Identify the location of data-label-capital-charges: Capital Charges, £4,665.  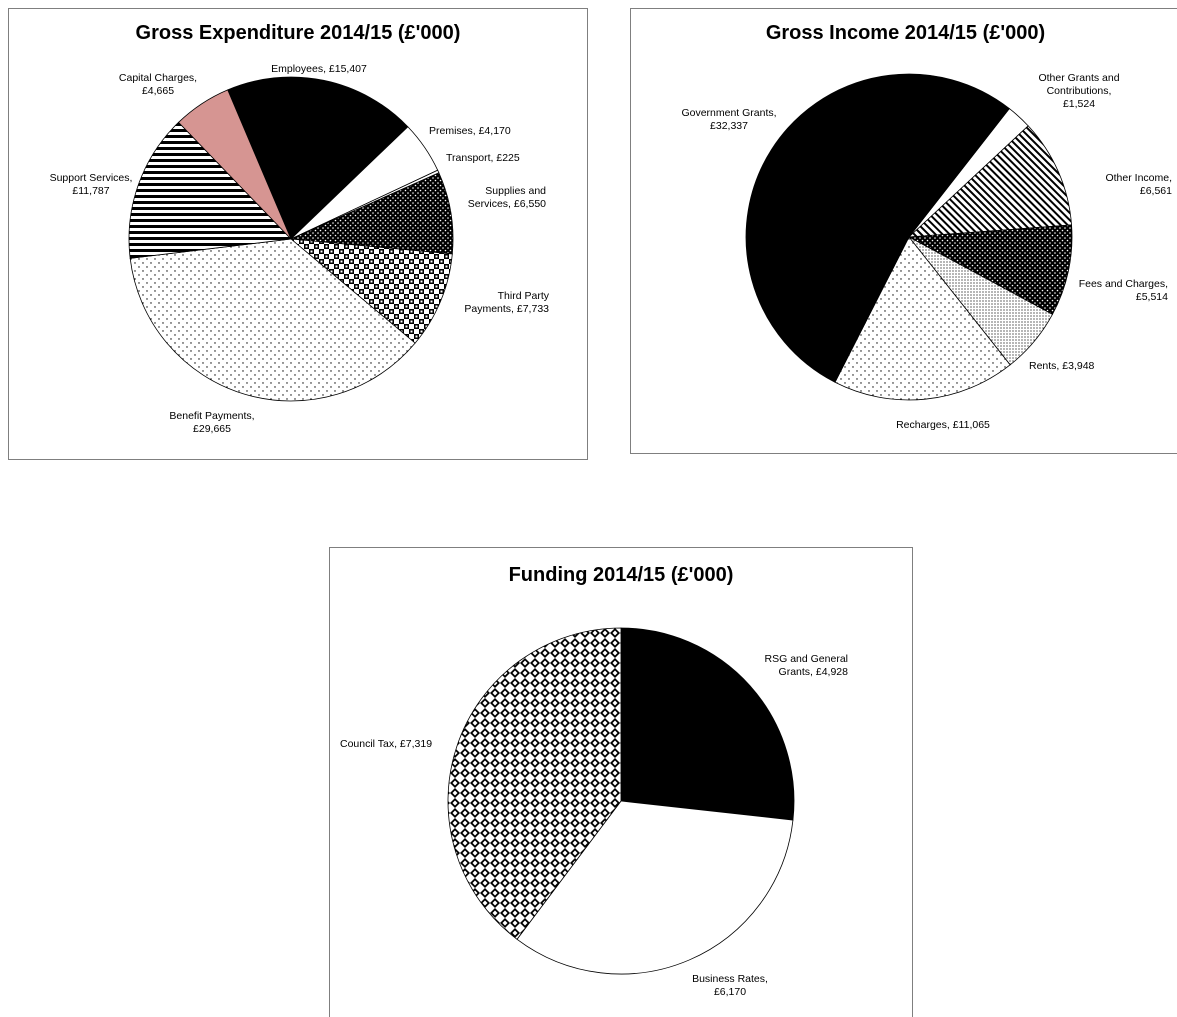
(158, 85).